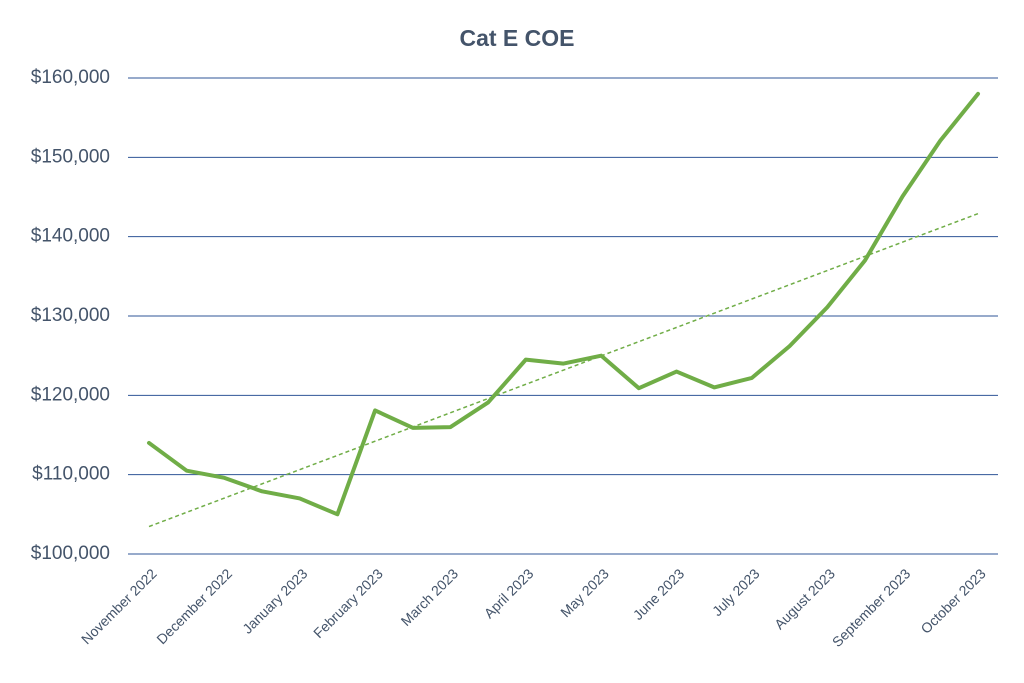 This screenshot has height=683, width=1024. Describe the element at coordinates (119, 606) in the screenshot. I see `x-tick-label: November 2022` at that location.